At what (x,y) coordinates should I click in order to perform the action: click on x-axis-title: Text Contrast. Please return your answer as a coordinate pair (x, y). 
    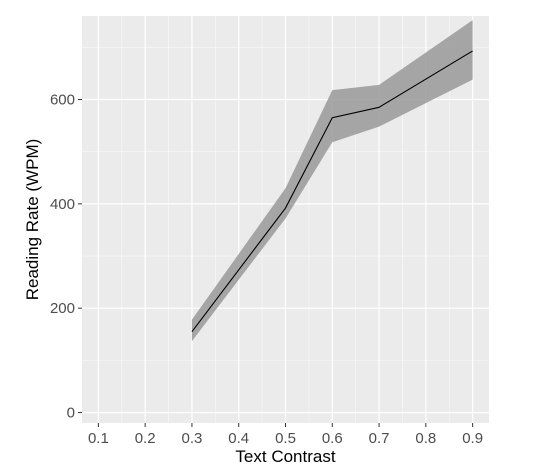
    Looking at the image, I should click on (285, 456).